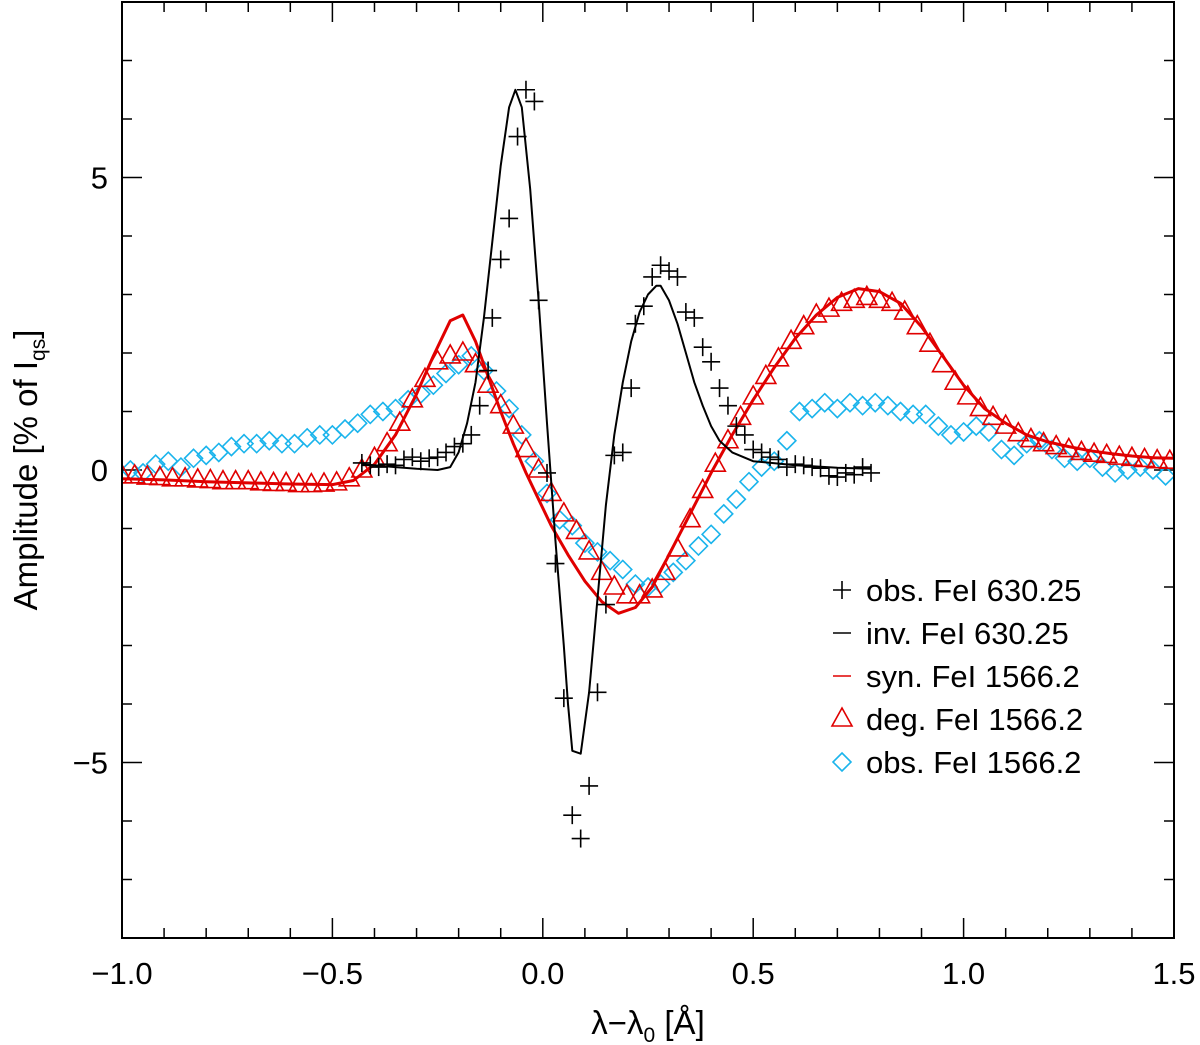 This screenshot has width=1200, height=1045. Describe the element at coordinates (974, 719) in the screenshot. I see `legend-label: deg. FeI 1566.2` at that location.